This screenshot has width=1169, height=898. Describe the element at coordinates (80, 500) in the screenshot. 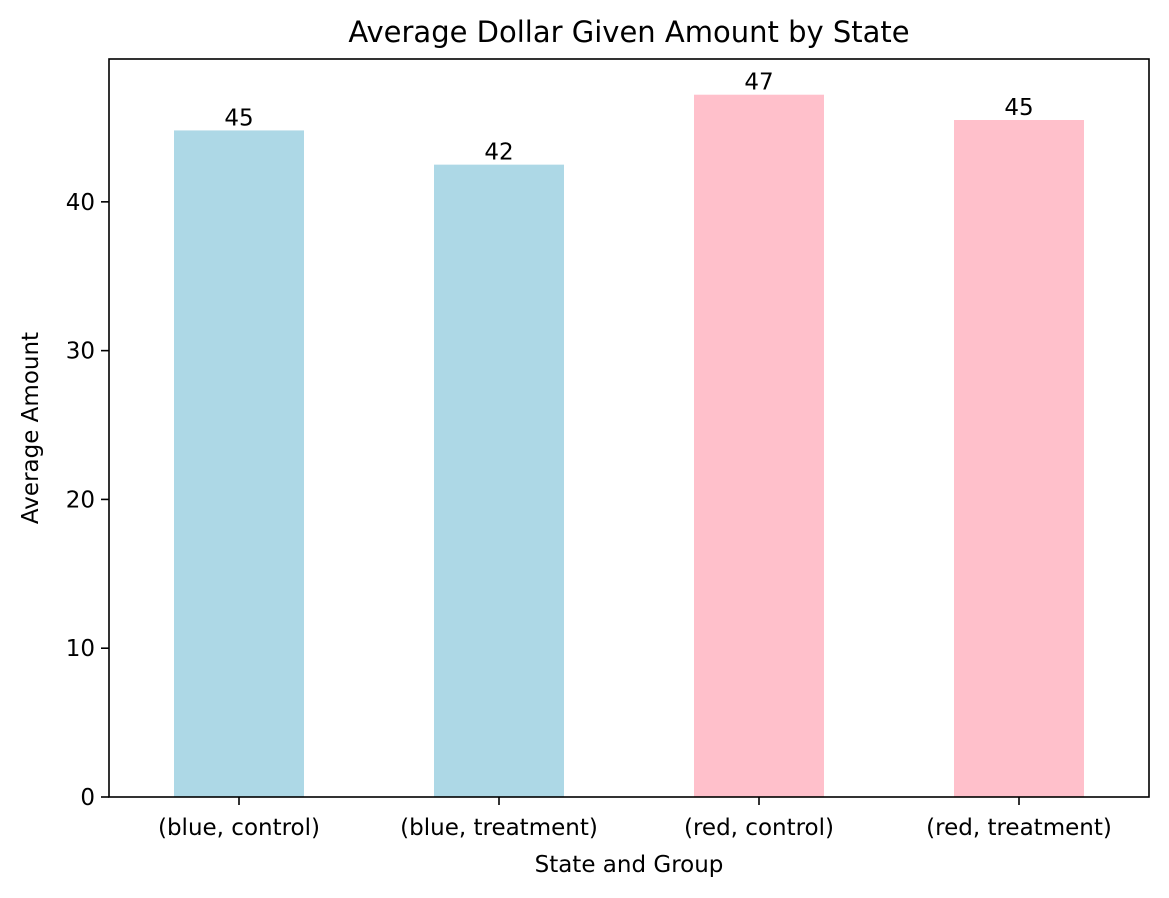

I see `y-tick-label: 20` at that location.